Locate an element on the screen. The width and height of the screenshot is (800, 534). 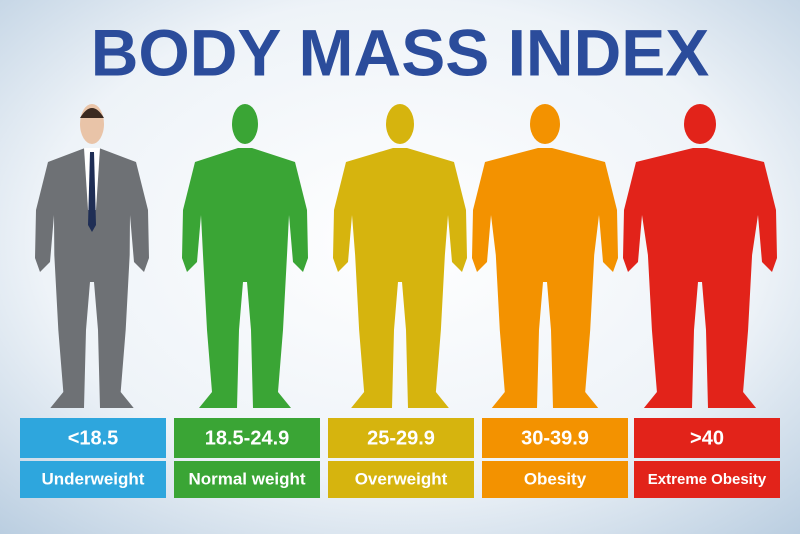
bmi-range: 30-39.9 is located at coordinates (555, 438).